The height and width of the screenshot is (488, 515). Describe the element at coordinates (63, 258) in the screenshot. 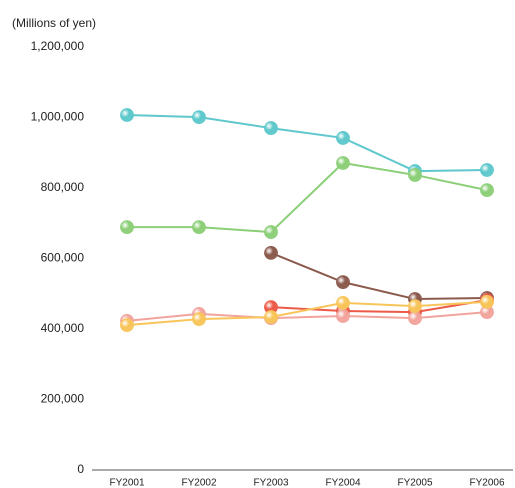

I see `y-tick-label: 600,000` at that location.